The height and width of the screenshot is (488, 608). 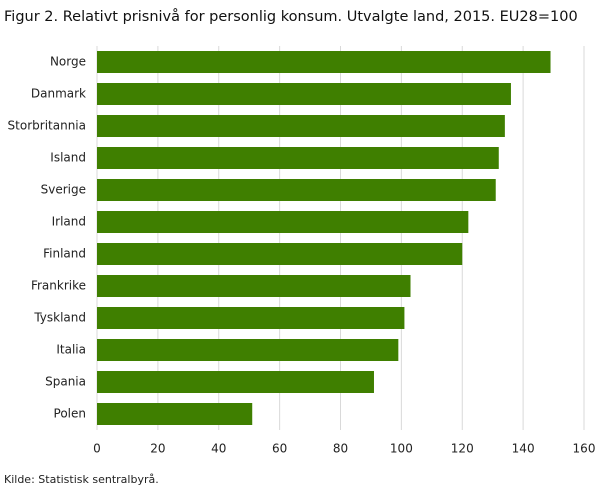 I want to click on y-tick-label: Irland, so click(x=69, y=222).